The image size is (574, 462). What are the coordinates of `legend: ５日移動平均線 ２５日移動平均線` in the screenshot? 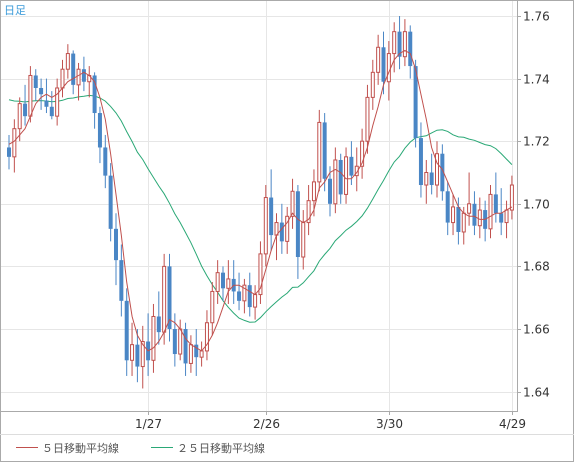 It's located at (140, 448).